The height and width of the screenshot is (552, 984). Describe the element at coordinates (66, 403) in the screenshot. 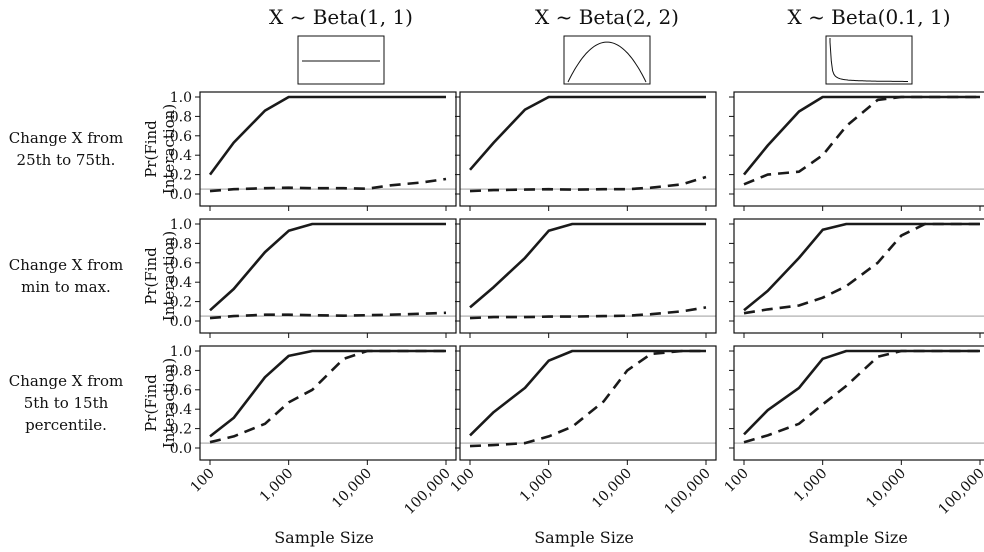

I see `row-label: 5th to 15th` at that location.